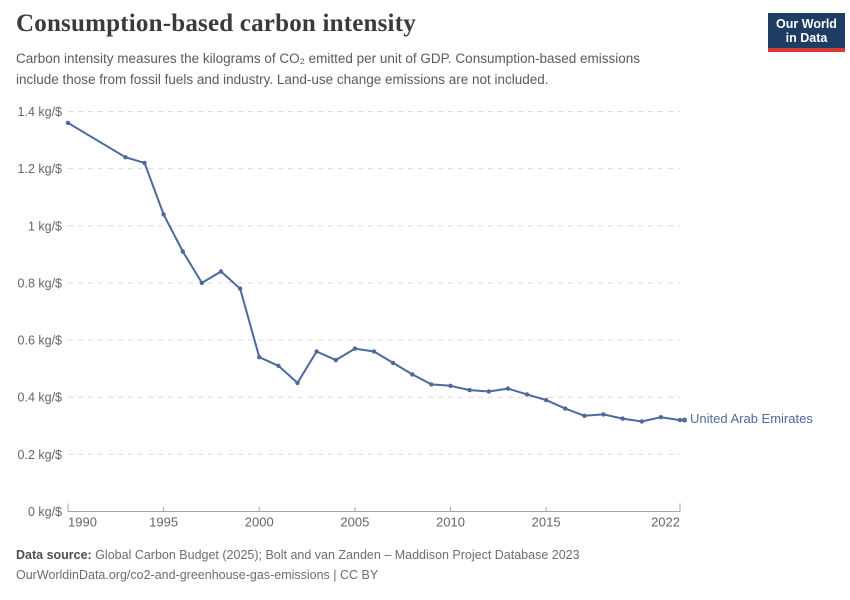 This screenshot has width=850, height=600. Describe the element at coordinates (40, 169) in the screenshot. I see `y-tick-label: 1.2 kg/$` at that location.